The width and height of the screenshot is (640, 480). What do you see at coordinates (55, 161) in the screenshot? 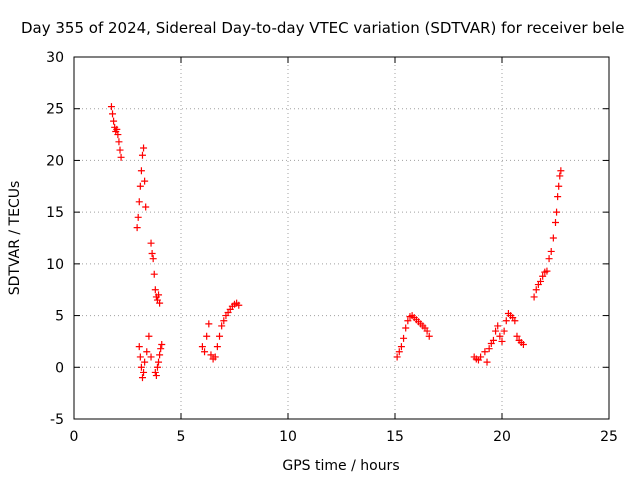
I see `y-tick-label: 20` at bounding box center [55, 161].